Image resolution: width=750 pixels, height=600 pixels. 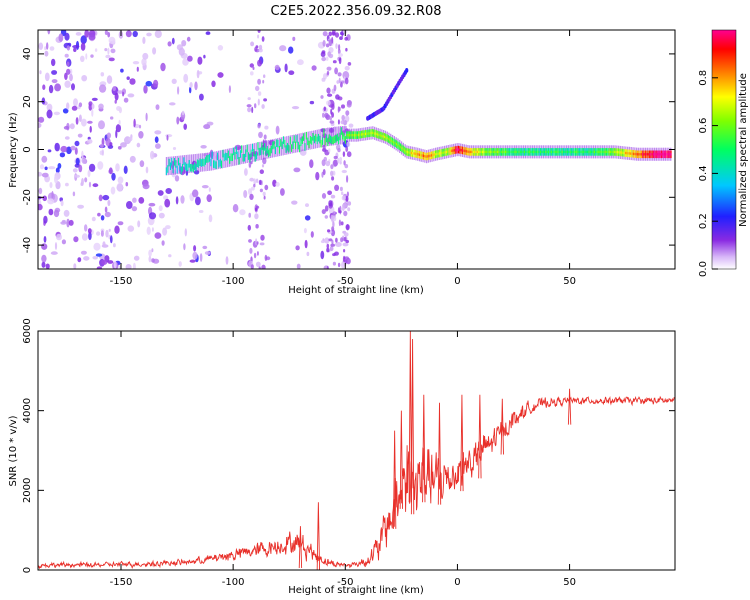 I want to click on snr-y-tick-label: 2000, so click(x=27, y=490).